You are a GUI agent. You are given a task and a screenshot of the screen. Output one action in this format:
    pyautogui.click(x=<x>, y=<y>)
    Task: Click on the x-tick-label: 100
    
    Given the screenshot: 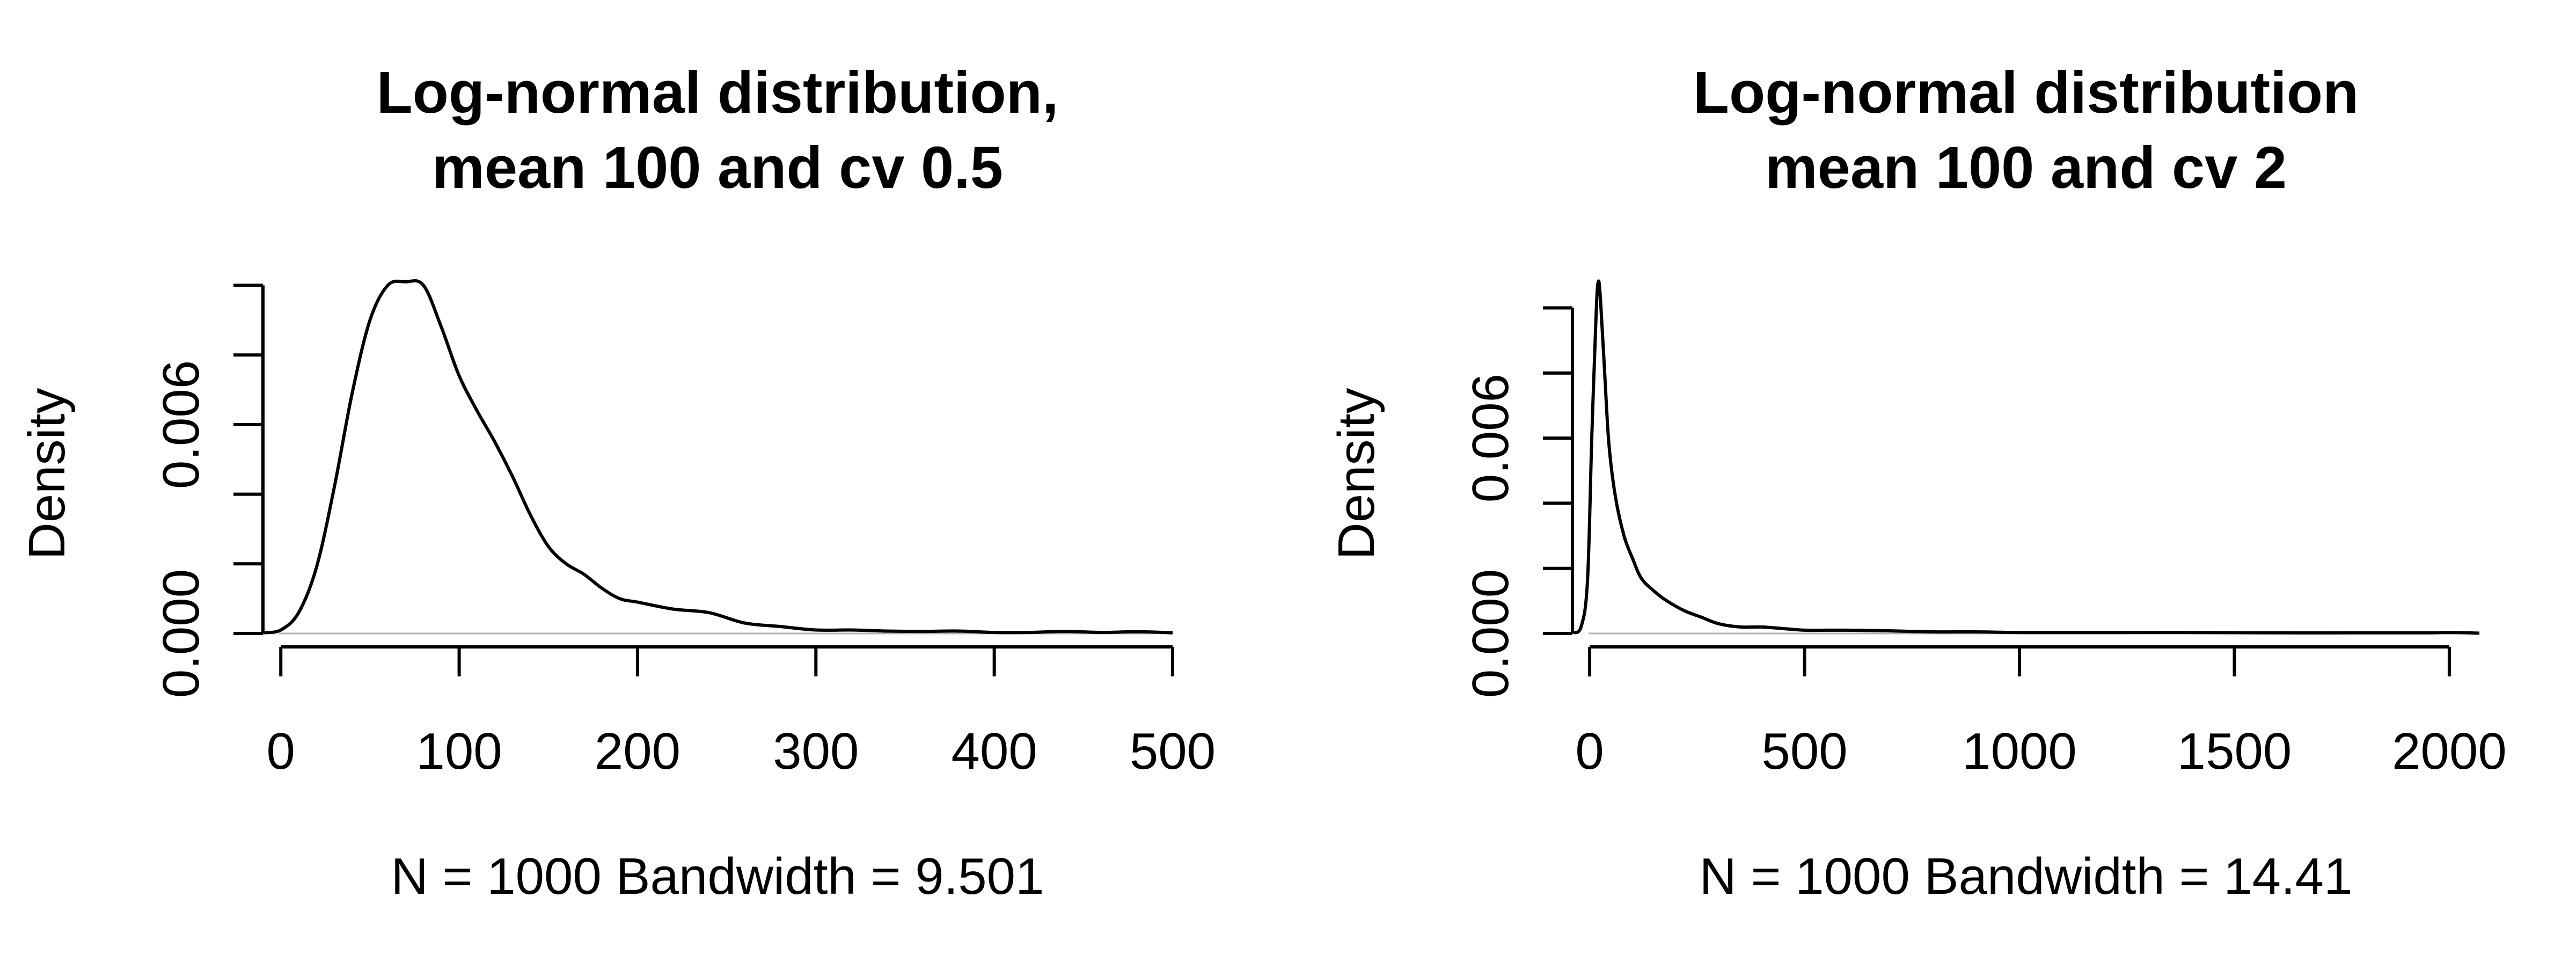 What is the action you would take?
    pyautogui.click(x=459, y=752)
    